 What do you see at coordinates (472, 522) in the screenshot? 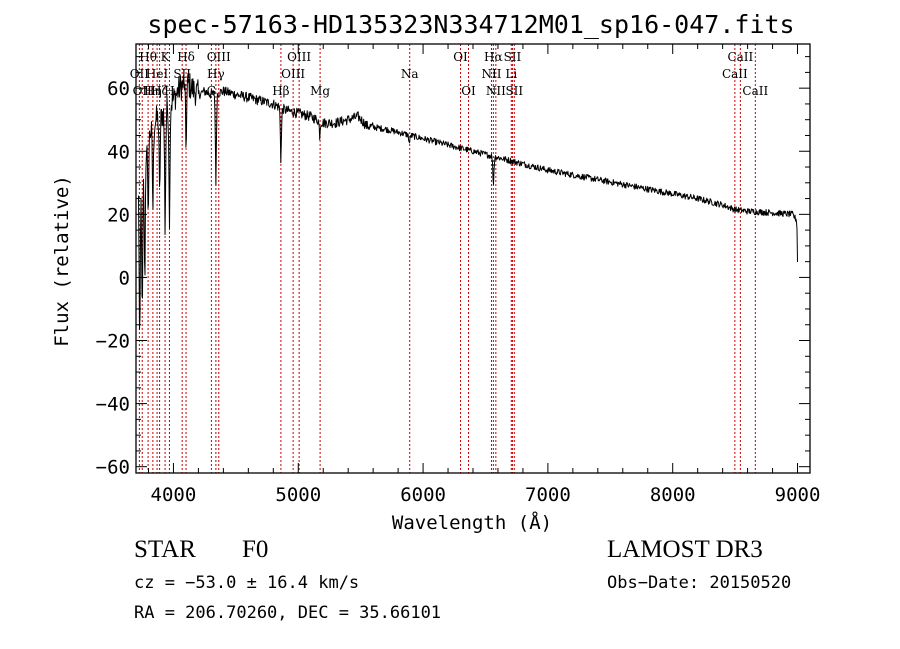
I see `x-axis-label: Wavelength (Å)` at bounding box center [472, 522].